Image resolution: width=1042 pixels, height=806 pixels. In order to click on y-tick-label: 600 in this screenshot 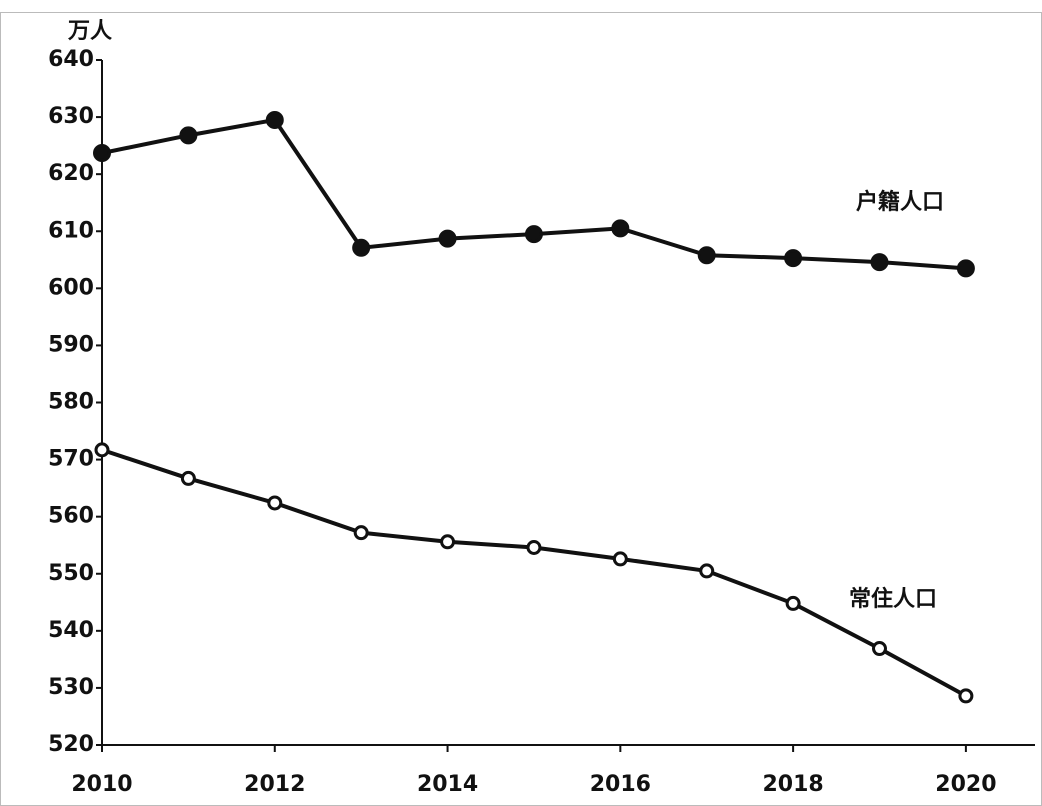, I will do `click(71, 287)`.